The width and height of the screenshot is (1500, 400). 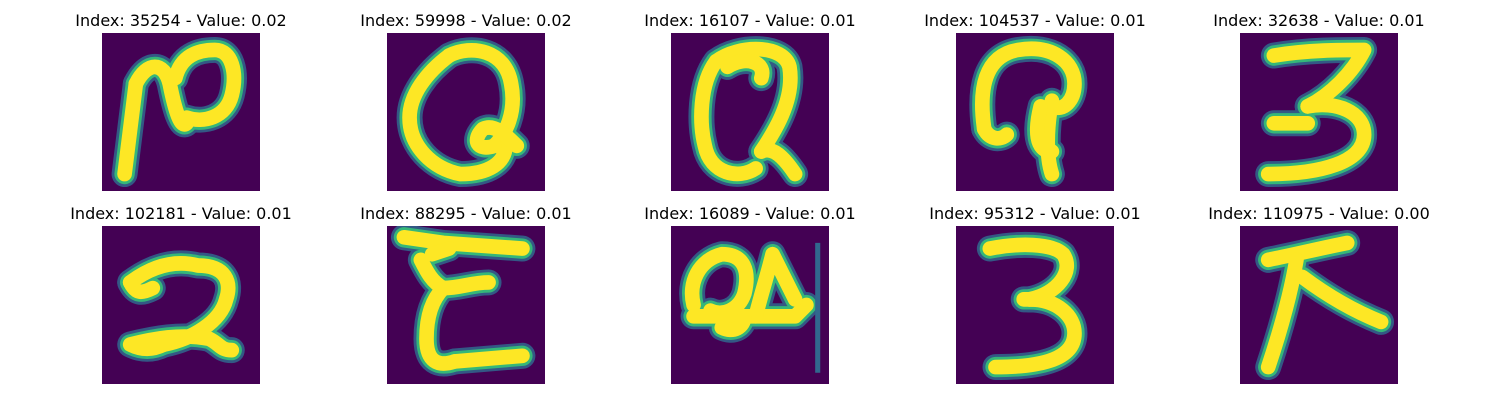 I want to click on panel-3: Index: 16107 - Value: 0.01, so click(x=750, y=106).